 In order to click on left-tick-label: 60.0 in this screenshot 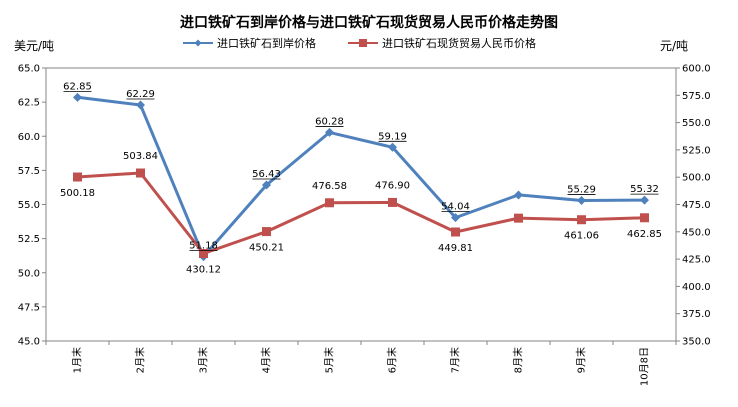, I will do `click(29, 137)`.